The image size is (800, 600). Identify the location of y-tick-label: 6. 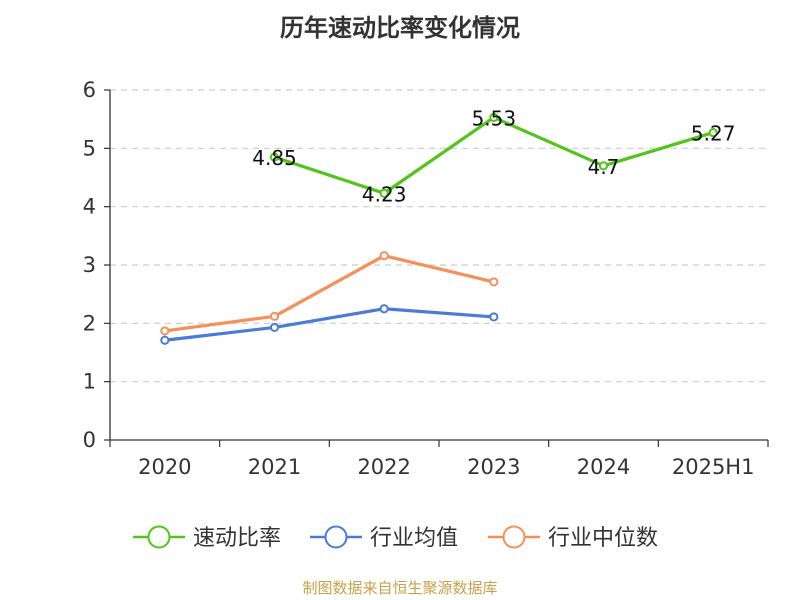
(89, 90).